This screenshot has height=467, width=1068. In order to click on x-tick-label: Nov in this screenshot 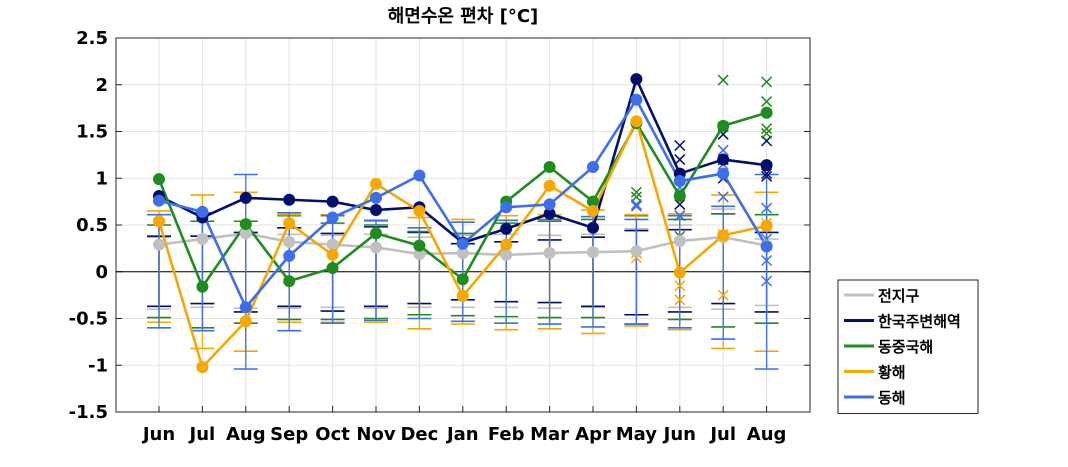, I will do `click(375, 434)`.